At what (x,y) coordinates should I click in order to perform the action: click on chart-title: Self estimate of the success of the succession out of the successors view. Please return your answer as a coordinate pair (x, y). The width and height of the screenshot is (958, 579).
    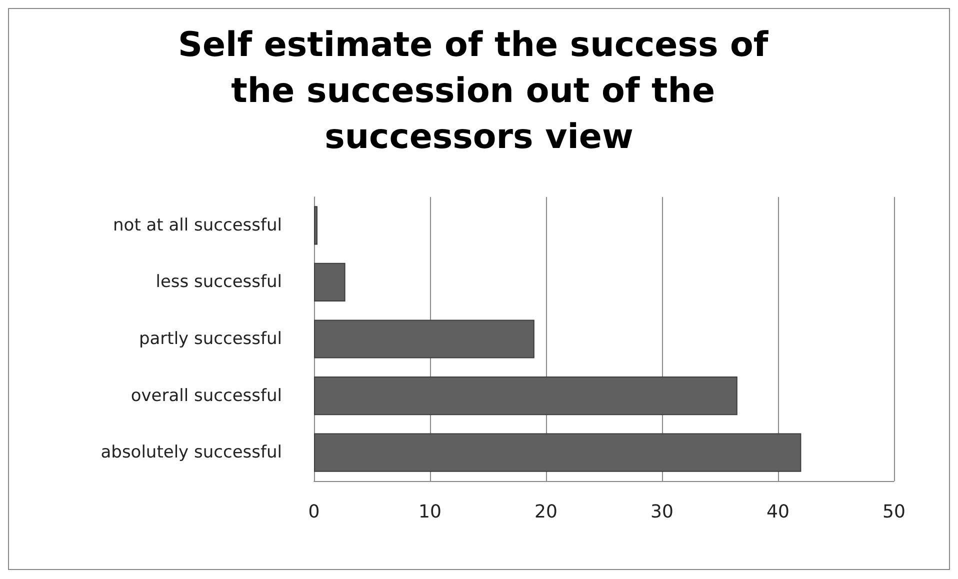
    Looking at the image, I should click on (479, 91).